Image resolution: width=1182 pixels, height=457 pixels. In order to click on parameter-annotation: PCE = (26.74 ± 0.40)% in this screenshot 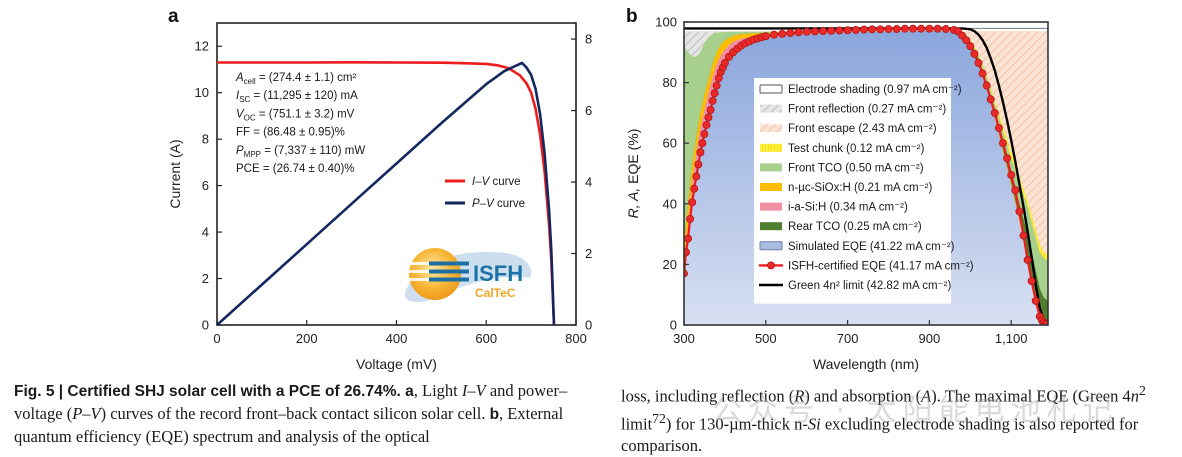, I will do `click(295, 169)`.